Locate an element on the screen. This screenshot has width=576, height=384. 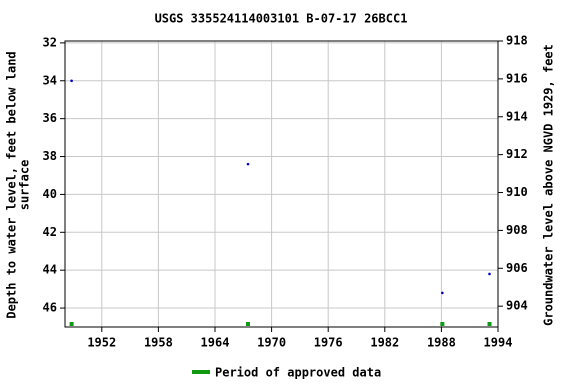
x-tick-label: 1994 is located at coordinates (498, 343).